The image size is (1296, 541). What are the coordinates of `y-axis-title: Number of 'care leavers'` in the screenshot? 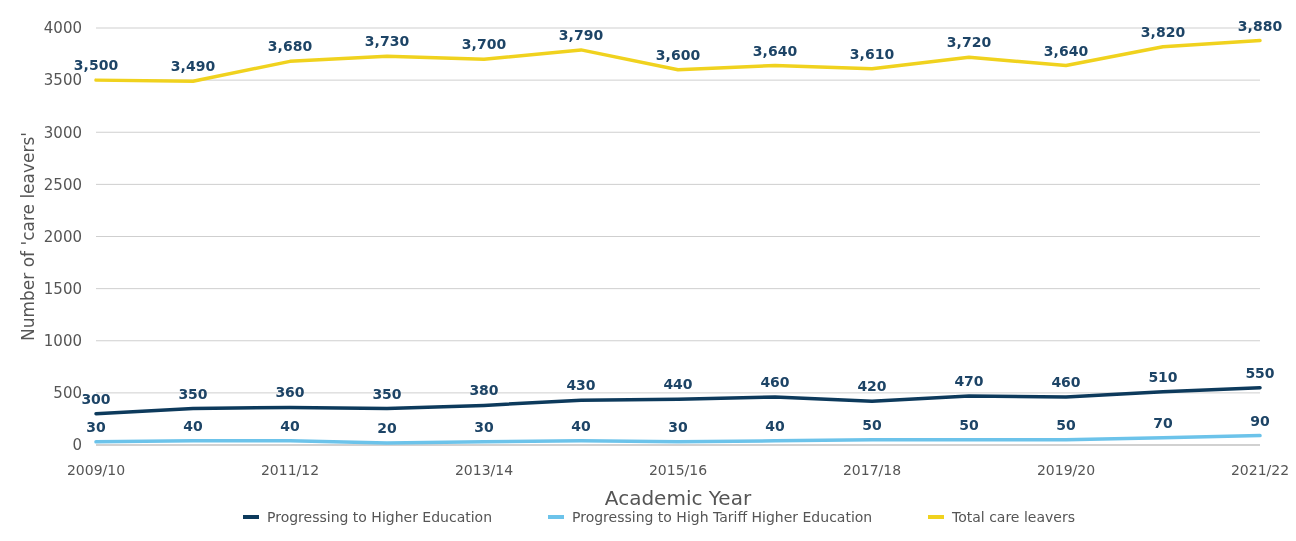 It's located at (28, 236).